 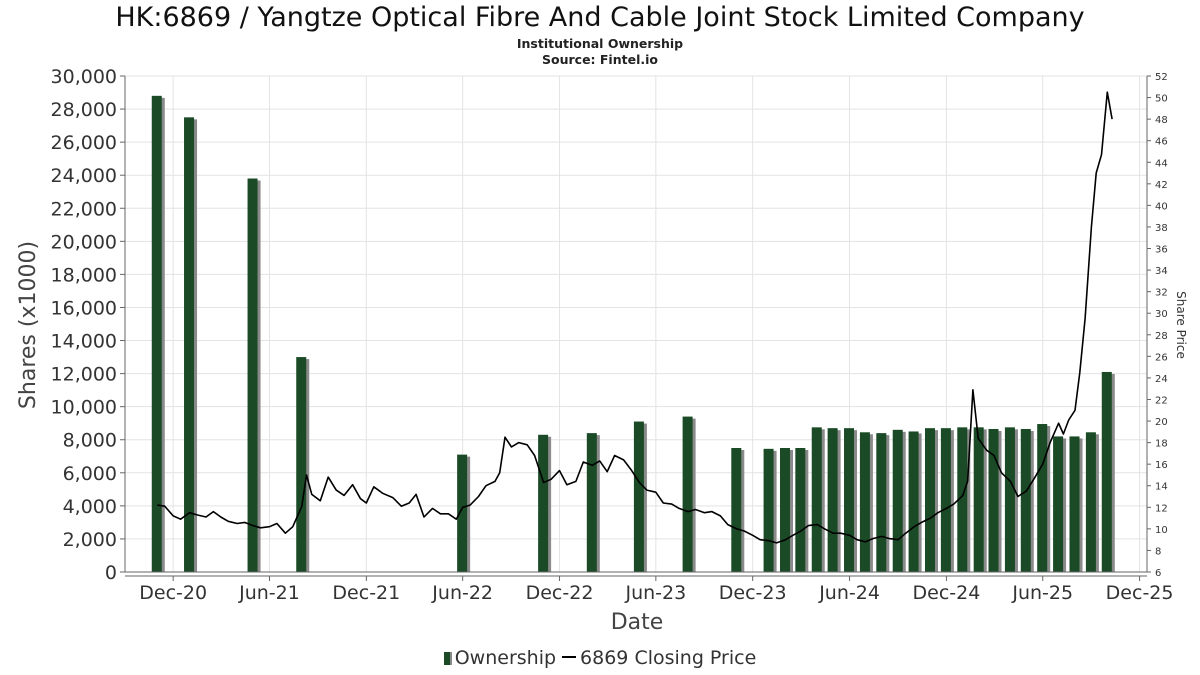 What do you see at coordinates (1140, 593) in the screenshot?
I see `x-tick-label: Dec-25` at bounding box center [1140, 593].